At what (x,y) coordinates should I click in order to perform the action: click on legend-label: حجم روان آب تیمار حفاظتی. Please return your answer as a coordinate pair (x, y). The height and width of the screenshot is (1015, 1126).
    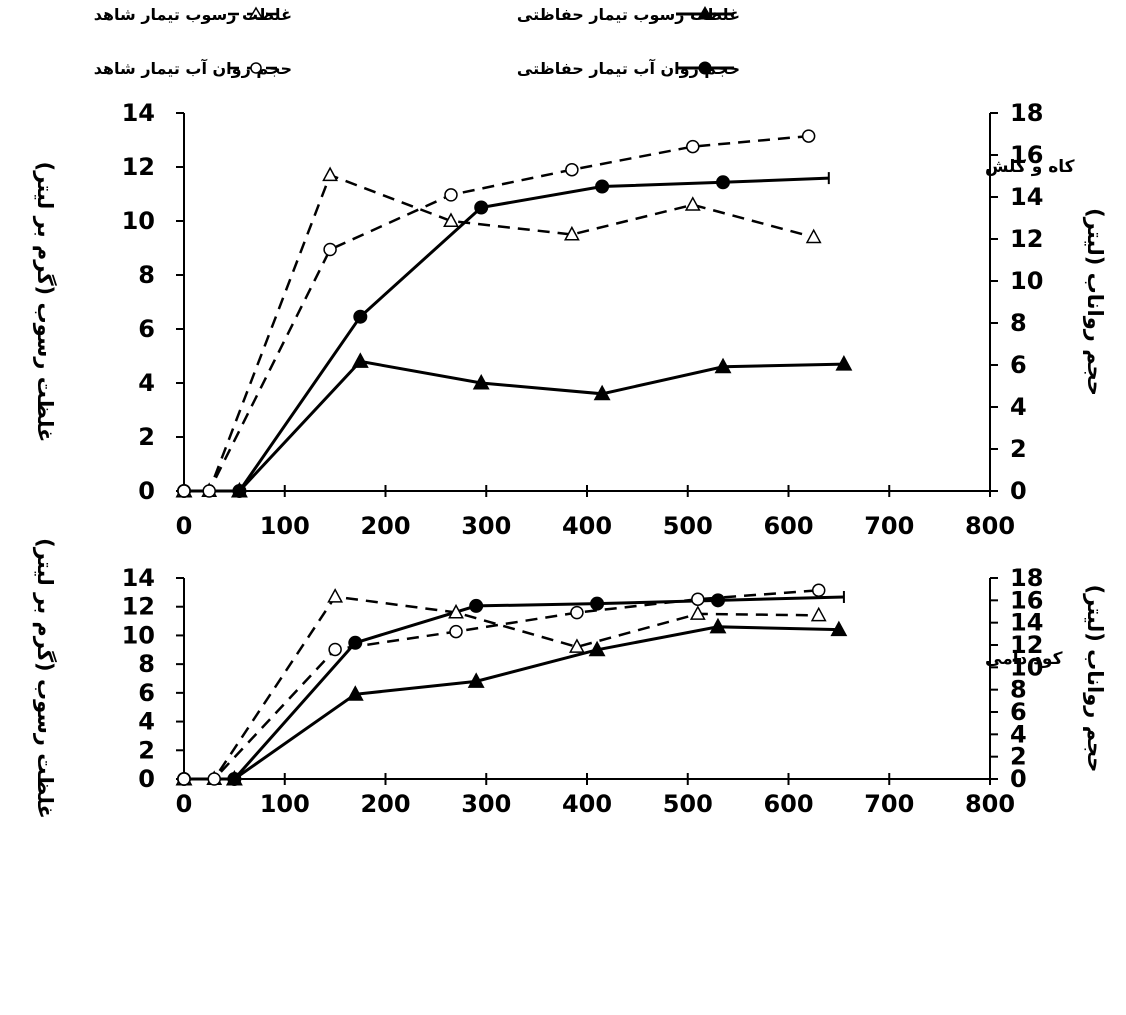
    Looking at the image, I should click on (628, 68).